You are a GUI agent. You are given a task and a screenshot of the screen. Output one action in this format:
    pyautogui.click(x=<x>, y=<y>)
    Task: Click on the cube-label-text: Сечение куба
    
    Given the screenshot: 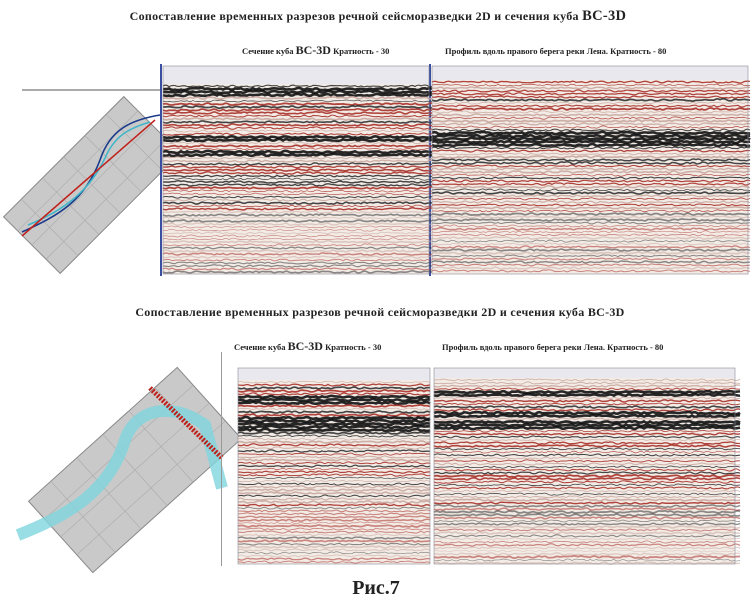 What is the action you would take?
    pyautogui.click(x=268, y=51)
    